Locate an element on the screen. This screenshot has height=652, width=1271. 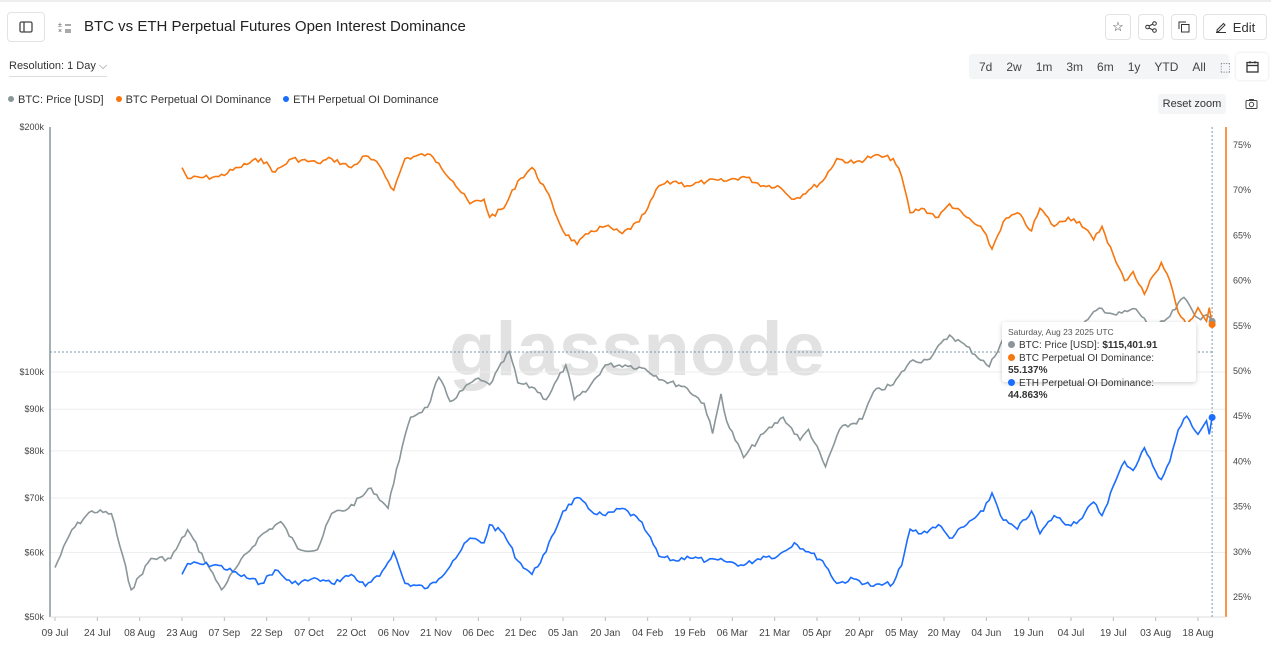
x-tick-label: 20 May is located at coordinates (944, 633).